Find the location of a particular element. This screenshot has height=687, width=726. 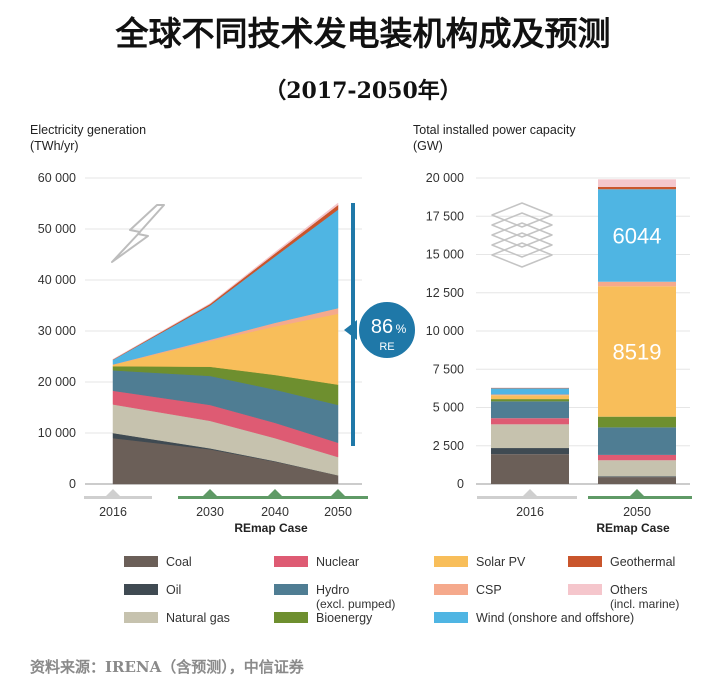

legend-label: Others is located at coordinates (629, 590).